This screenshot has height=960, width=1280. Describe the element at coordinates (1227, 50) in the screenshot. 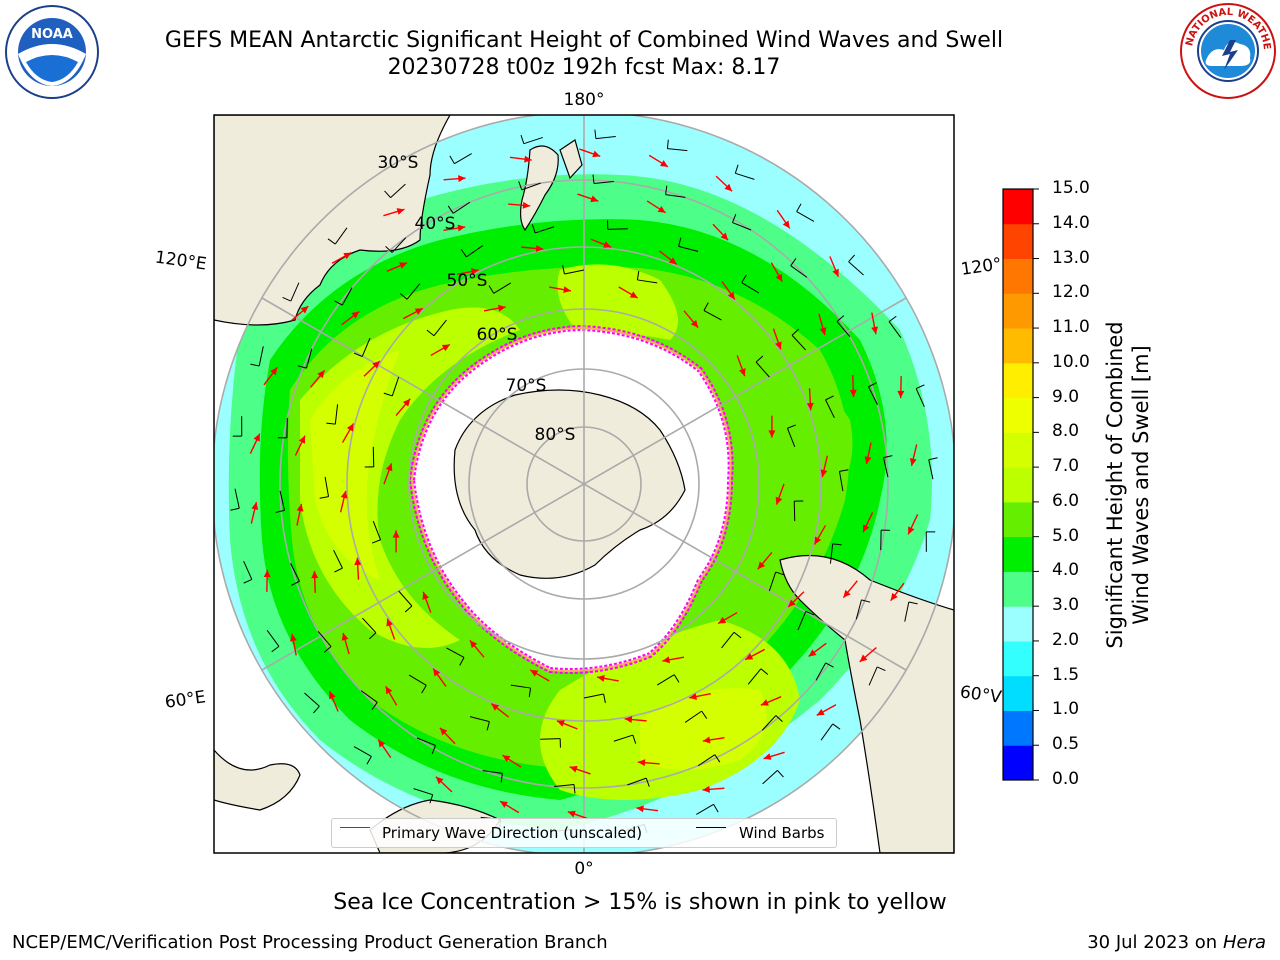

I see `nws-logo: NATIONAL WEATHER SERVICE` at that location.